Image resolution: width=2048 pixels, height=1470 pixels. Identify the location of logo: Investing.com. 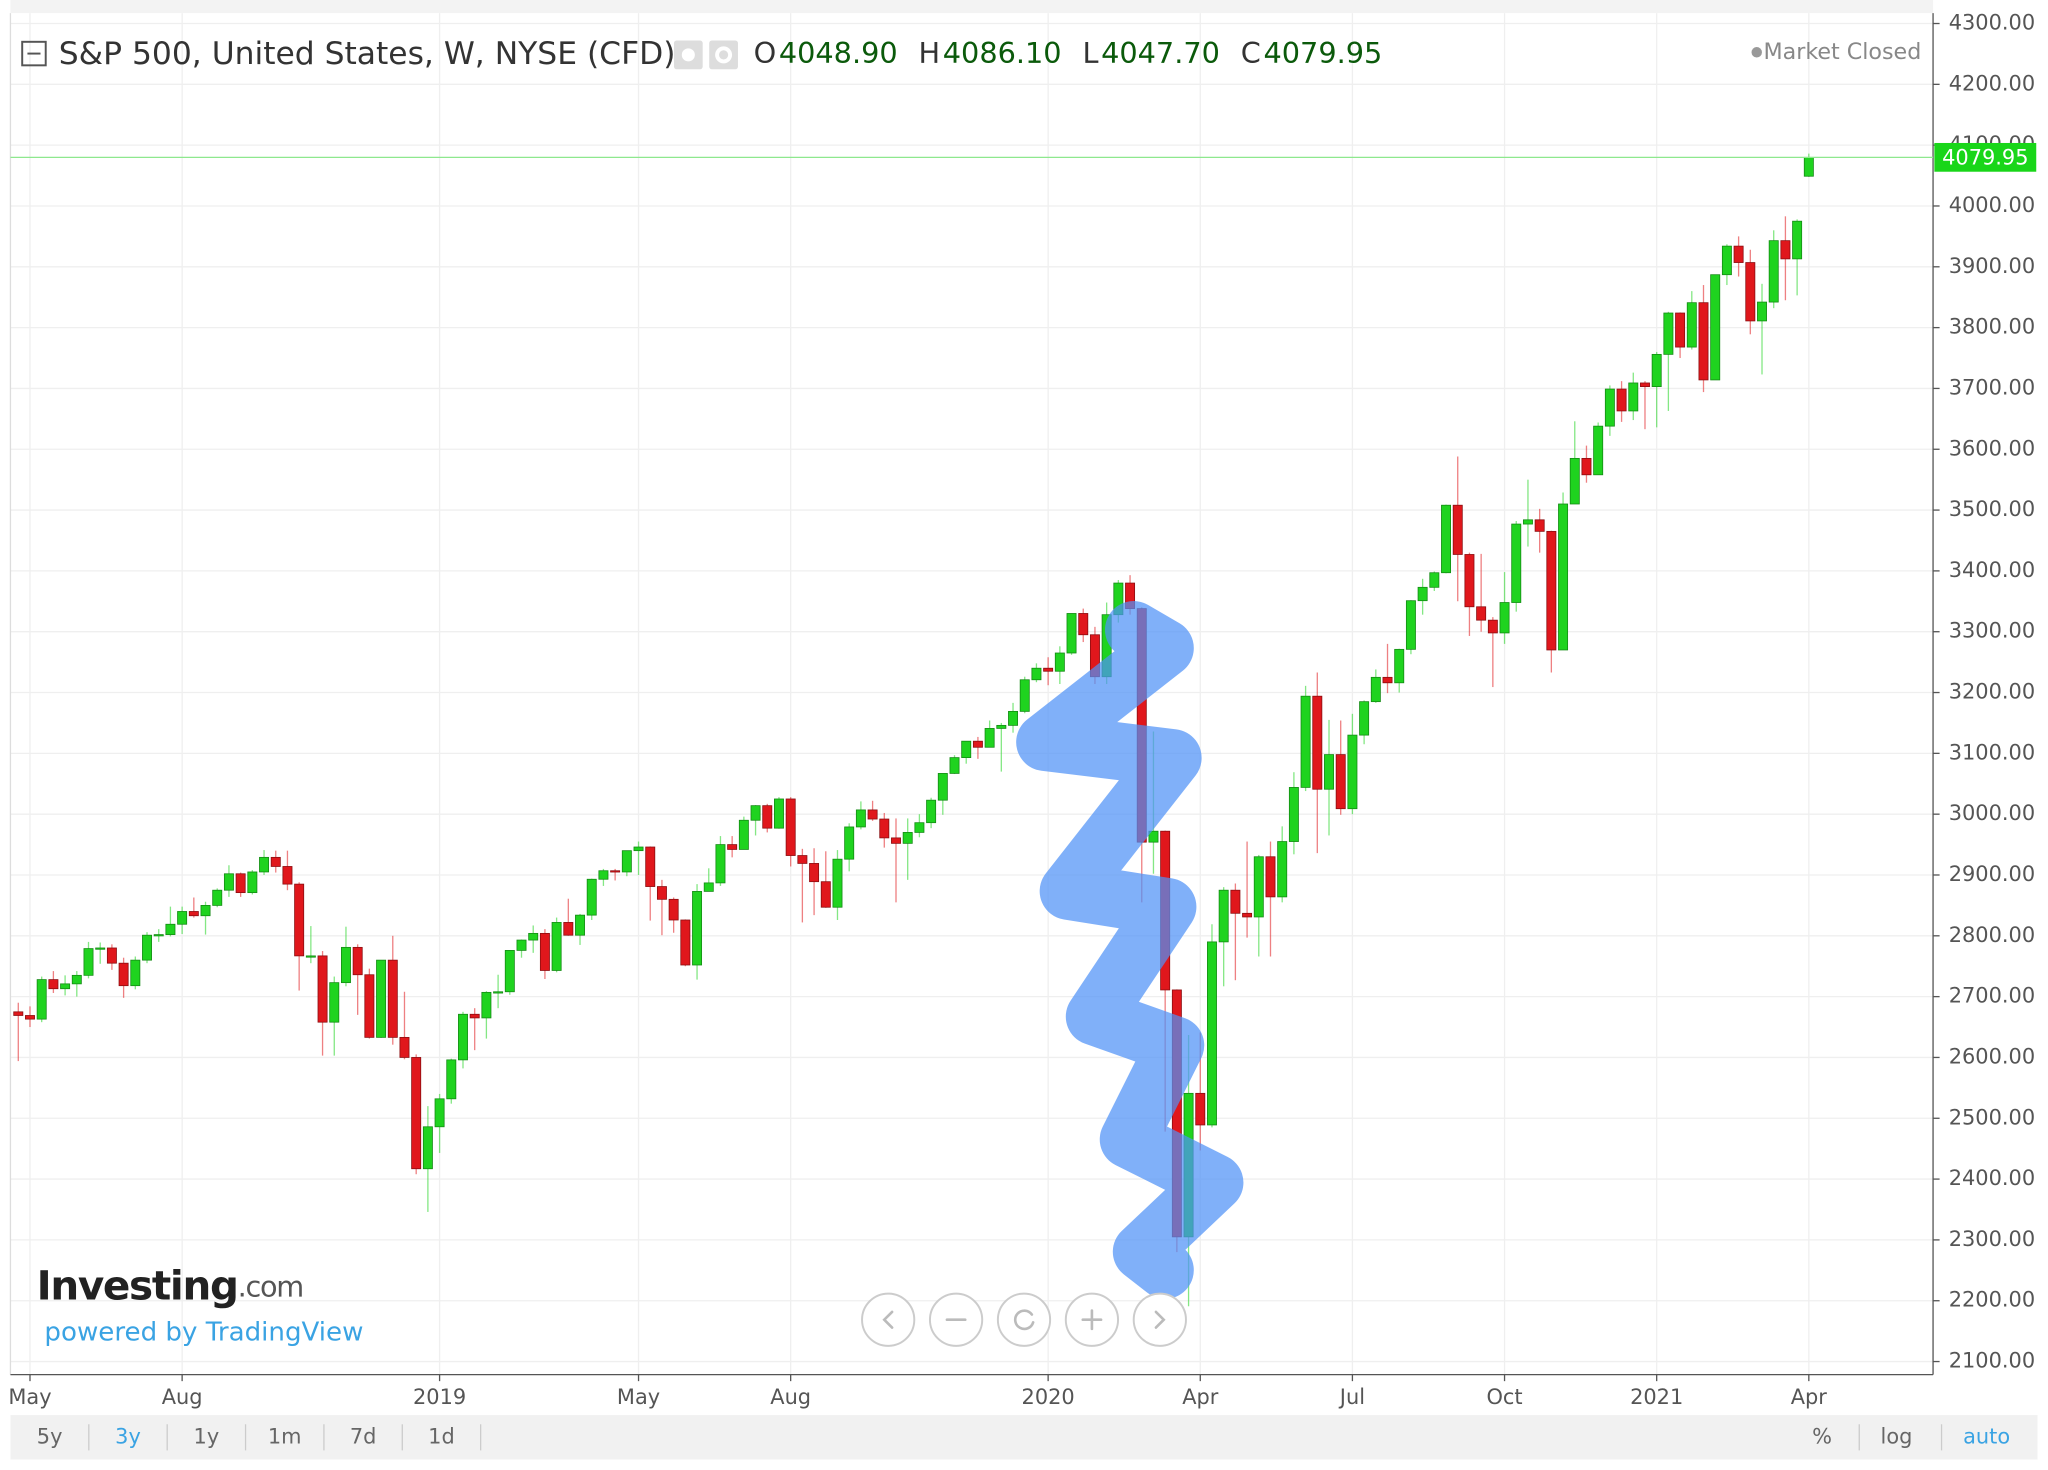
(170, 1285).